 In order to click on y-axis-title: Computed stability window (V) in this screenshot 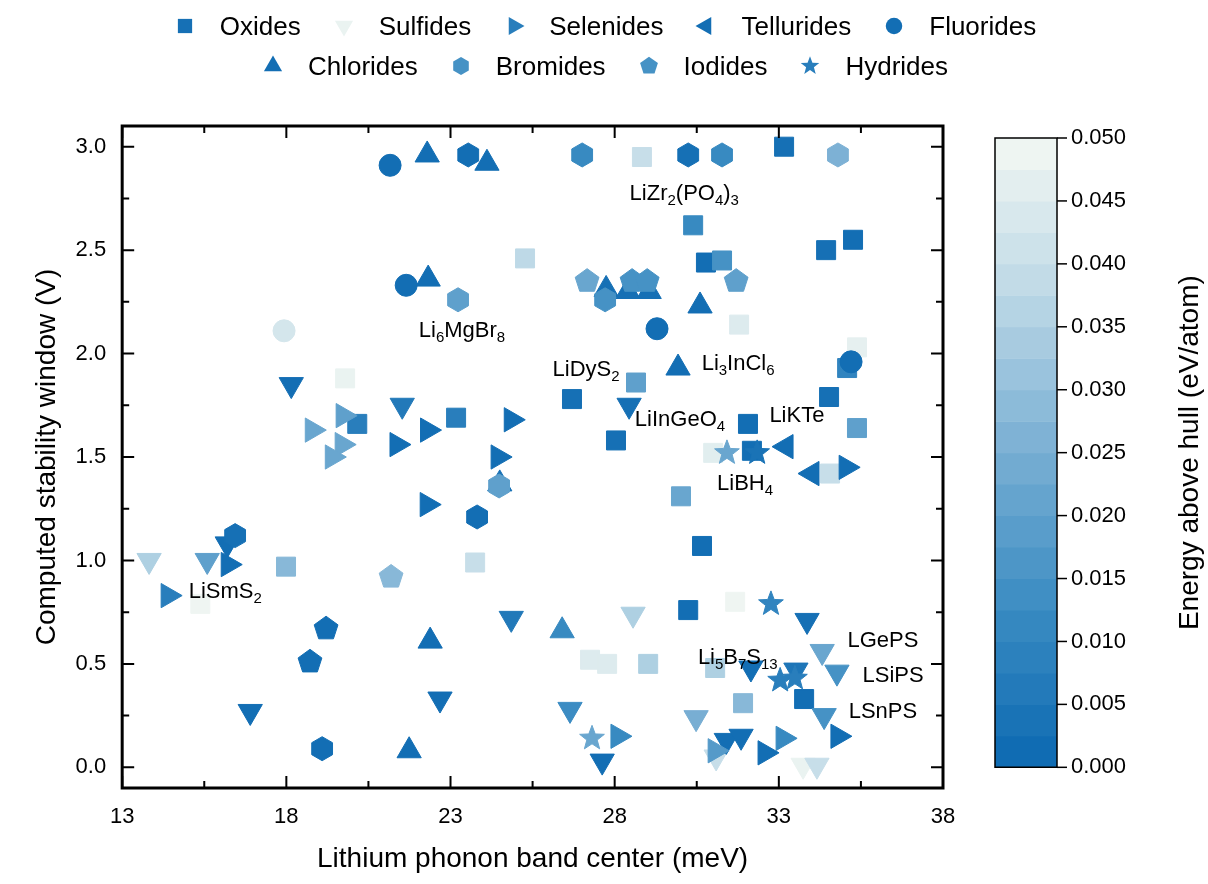, I will do `click(45, 457)`.